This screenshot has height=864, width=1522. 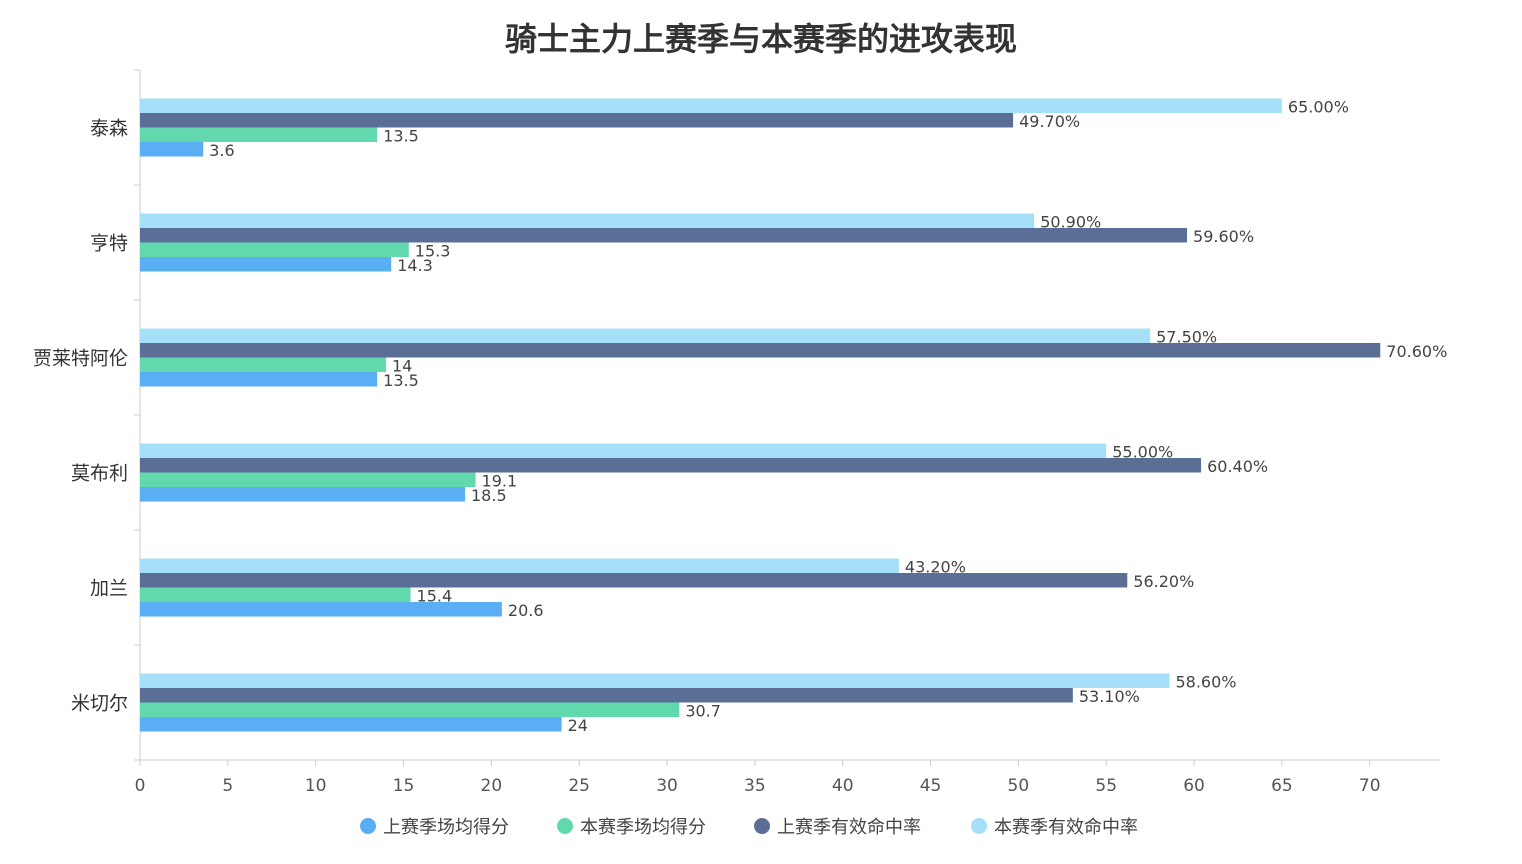 I want to click on x-tick-label: 50, so click(x=1019, y=786).